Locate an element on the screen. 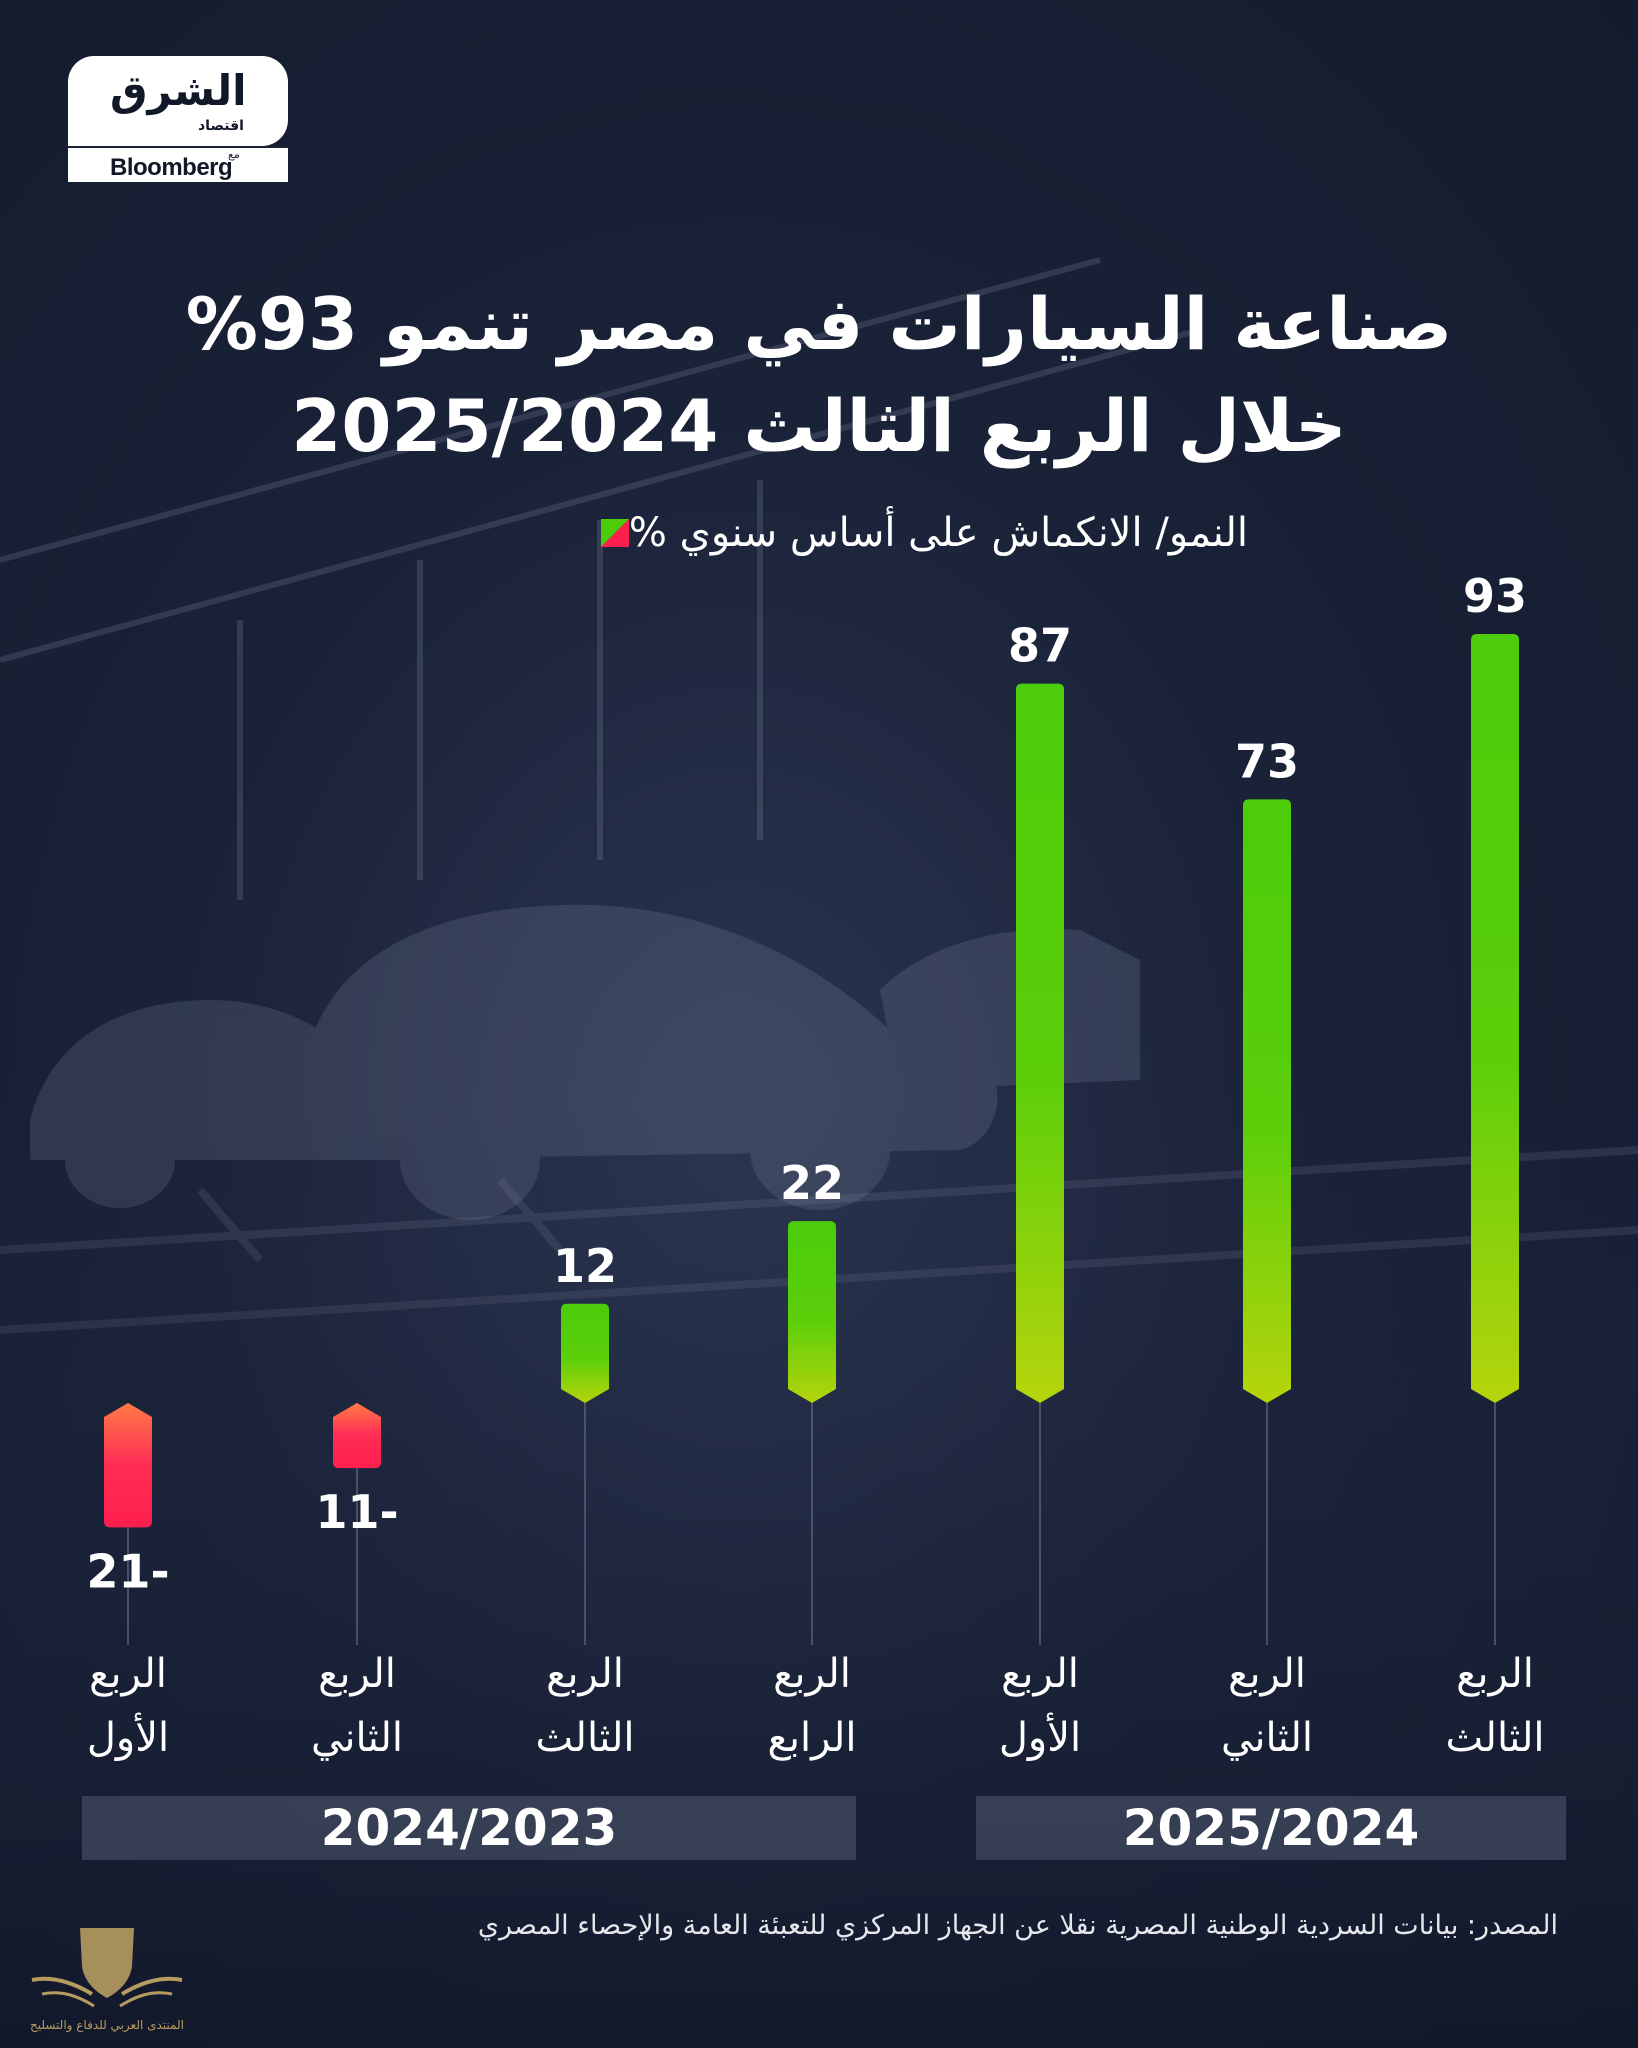  value-label: 21- is located at coordinates (127, 1571).